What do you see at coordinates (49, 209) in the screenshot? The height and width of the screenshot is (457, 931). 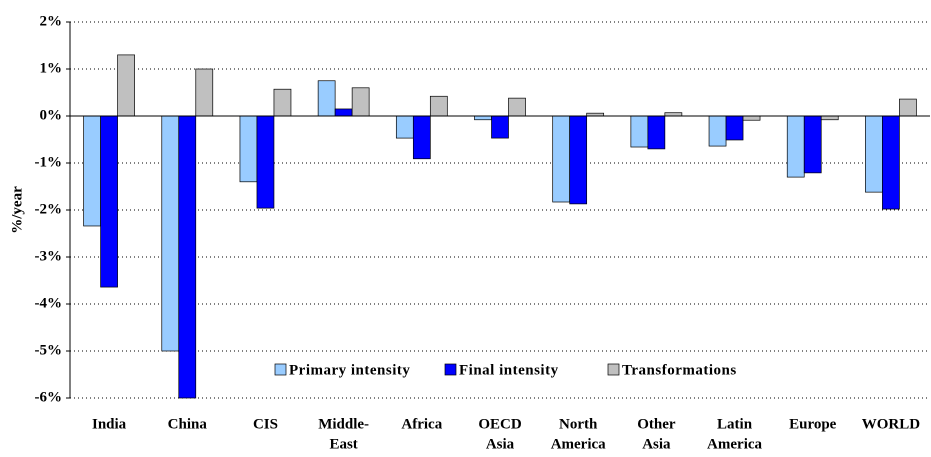 I see `y-tick-label: -2%` at bounding box center [49, 209].